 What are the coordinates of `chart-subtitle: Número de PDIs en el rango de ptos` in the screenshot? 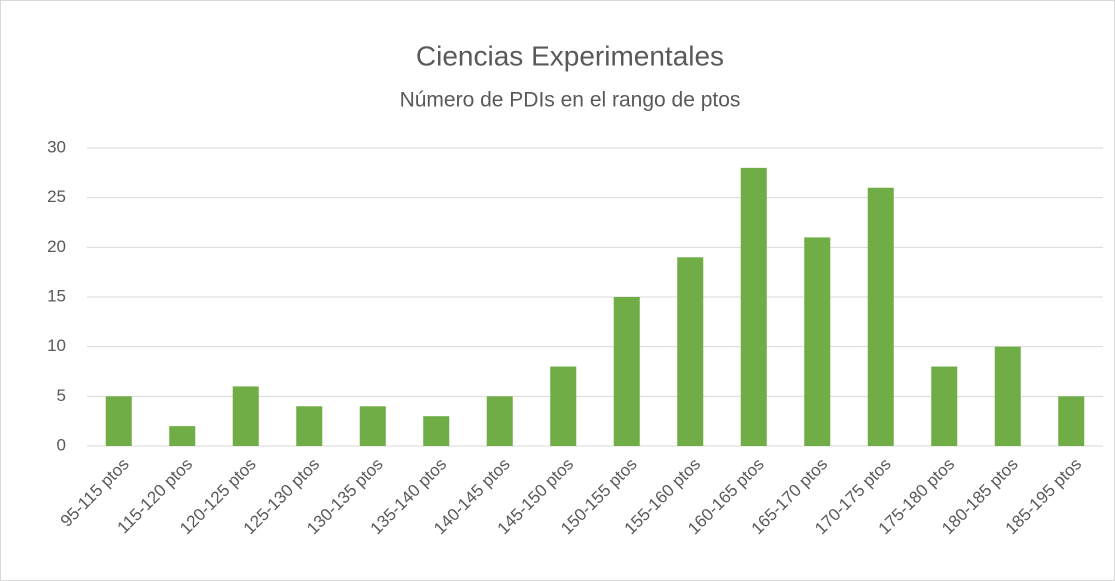 It's located at (570, 100).